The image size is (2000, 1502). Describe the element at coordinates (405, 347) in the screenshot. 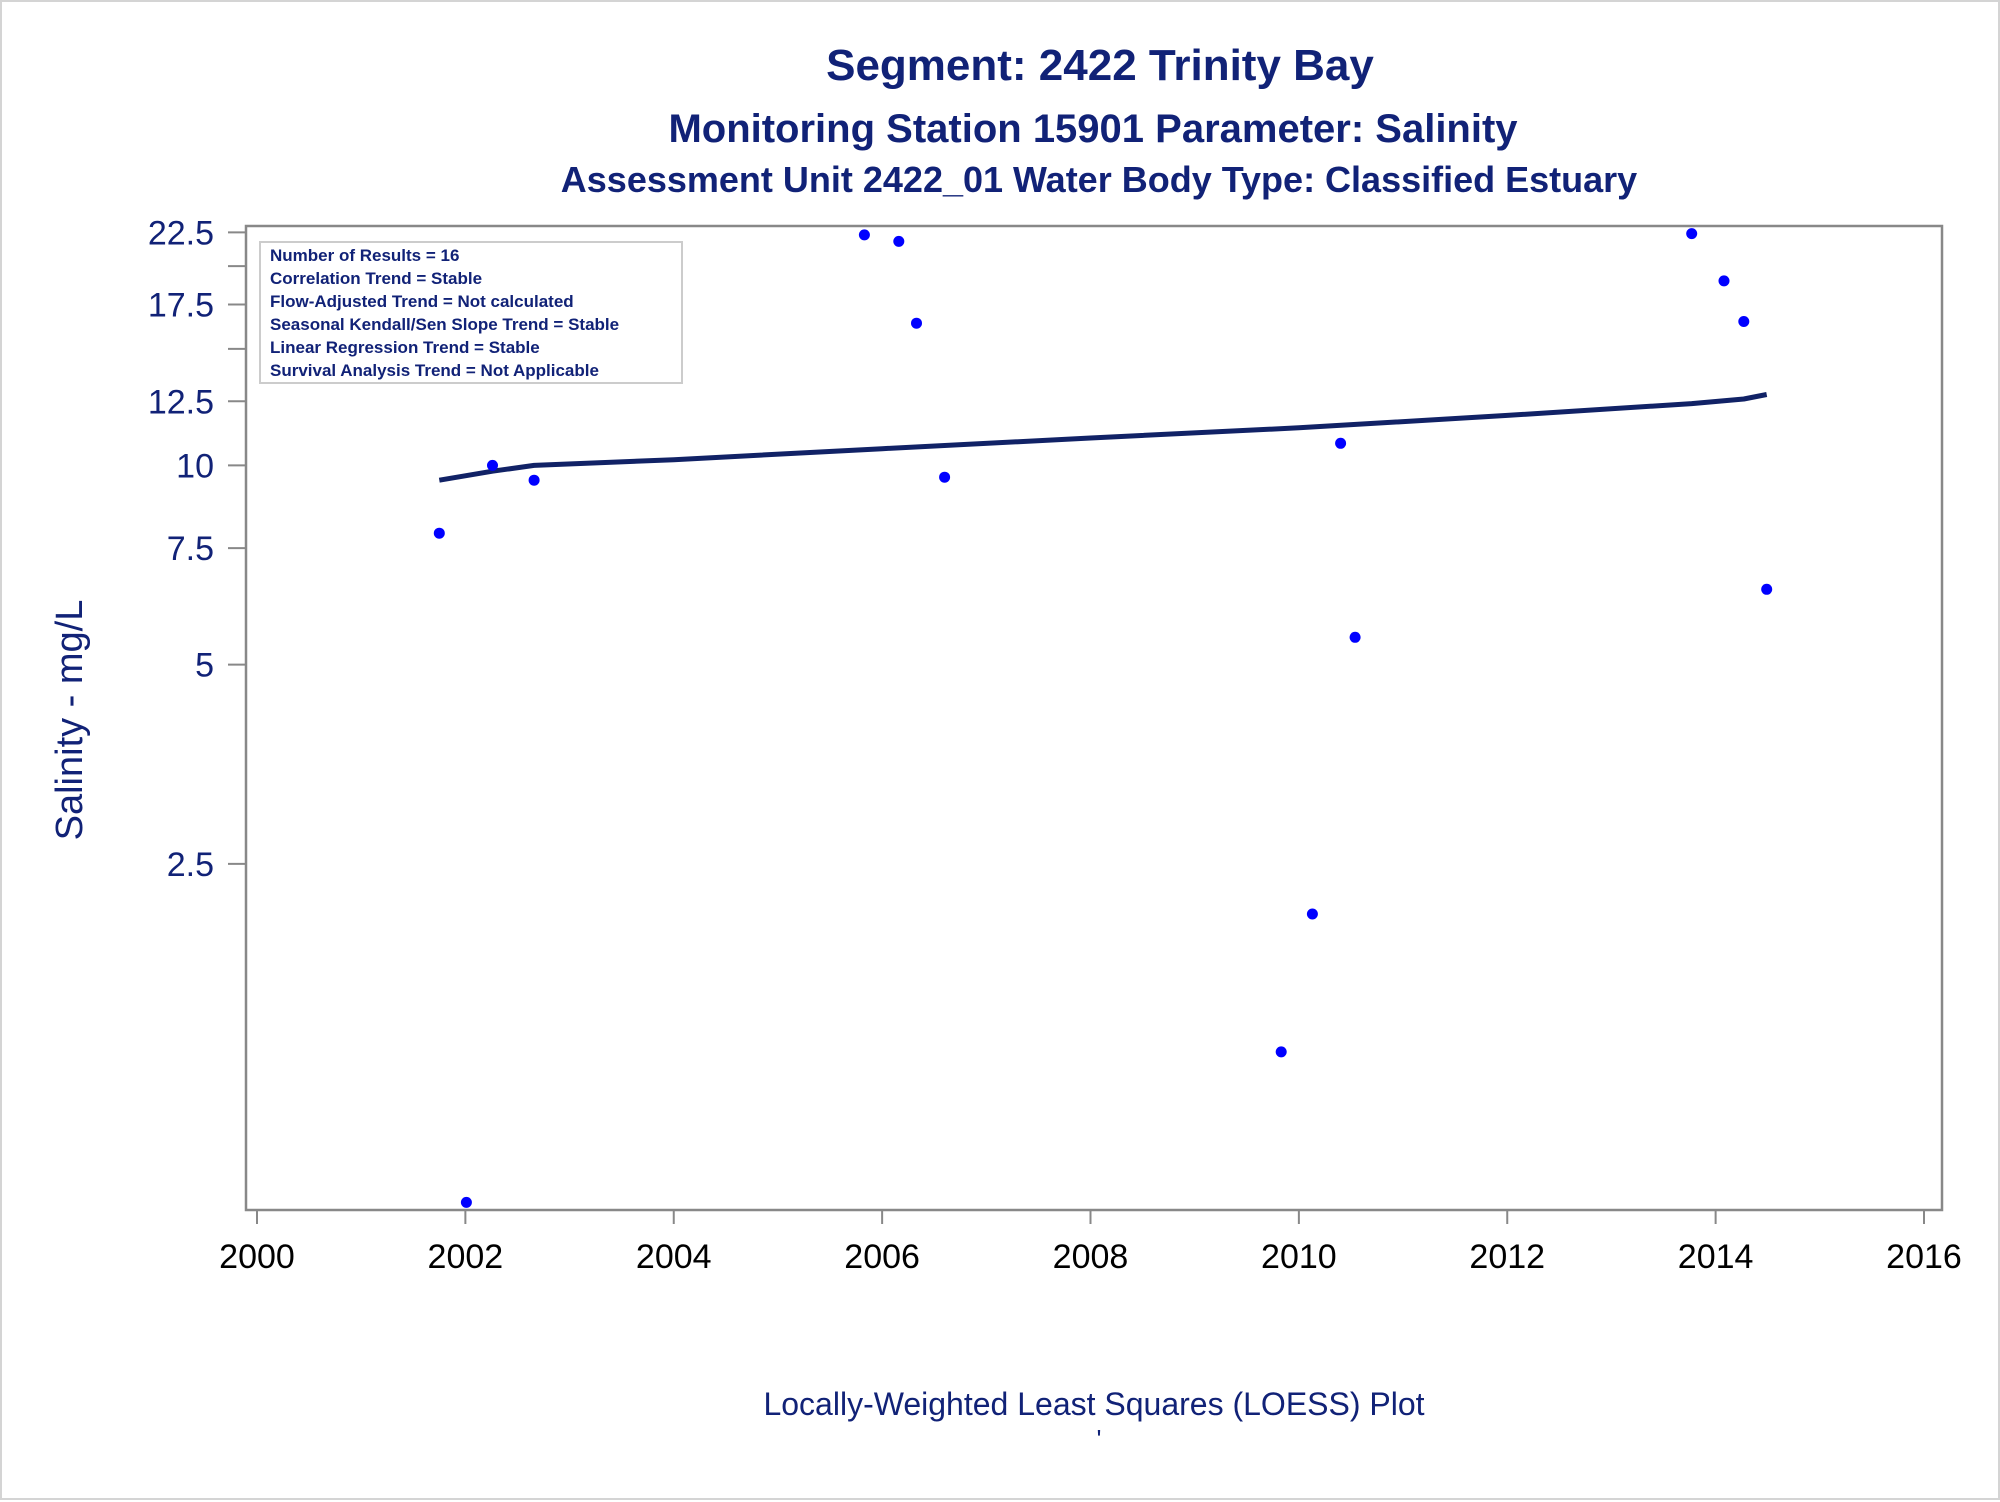

I see `stats-line-linear-regression: Linear Regression Trend = Stable` at that location.